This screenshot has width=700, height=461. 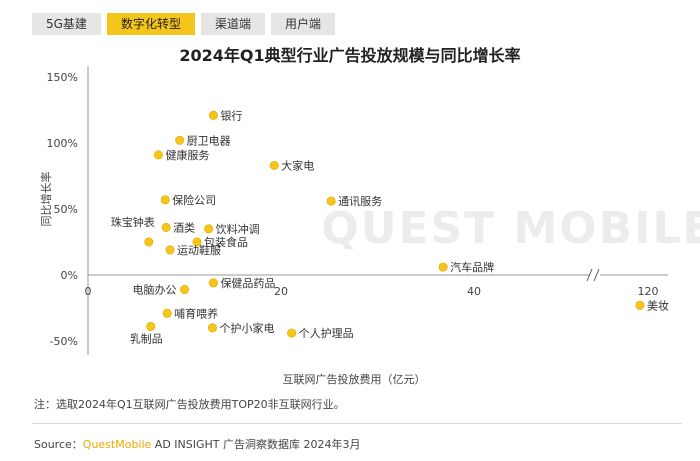 What do you see at coordinates (69, 275) in the screenshot?
I see `y-tick-label: 0%` at bounding box center [69, 275].